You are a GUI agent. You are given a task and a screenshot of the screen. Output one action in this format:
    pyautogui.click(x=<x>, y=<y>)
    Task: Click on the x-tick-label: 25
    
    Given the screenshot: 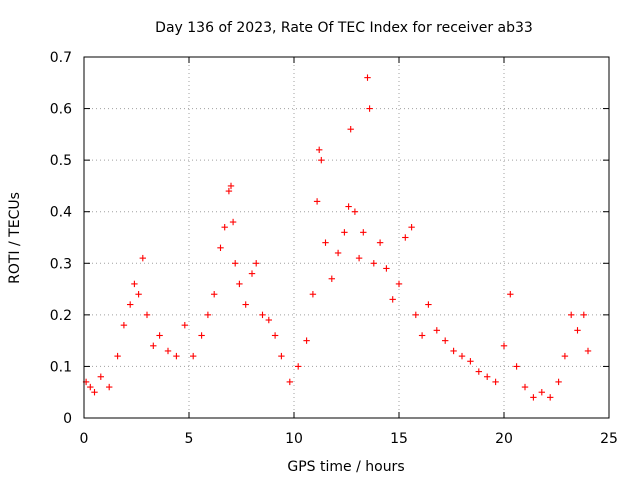 What is the action you would take?
    pyautogui.click(x=609, y=439)
    